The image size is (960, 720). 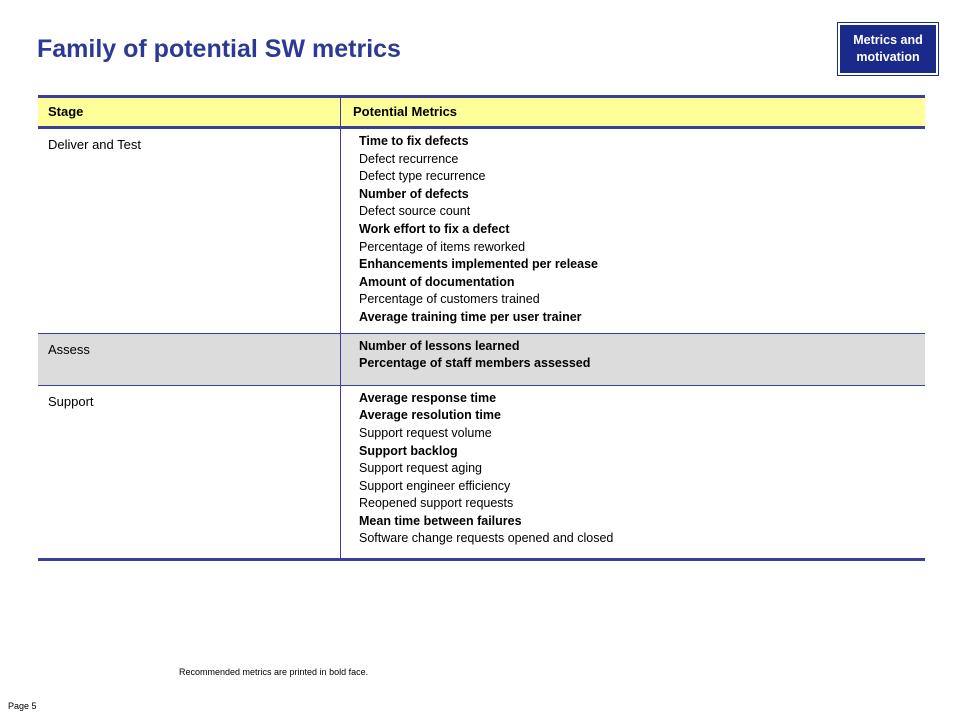 I want to click on page-number: Page 5, so click(x=22, y=706).